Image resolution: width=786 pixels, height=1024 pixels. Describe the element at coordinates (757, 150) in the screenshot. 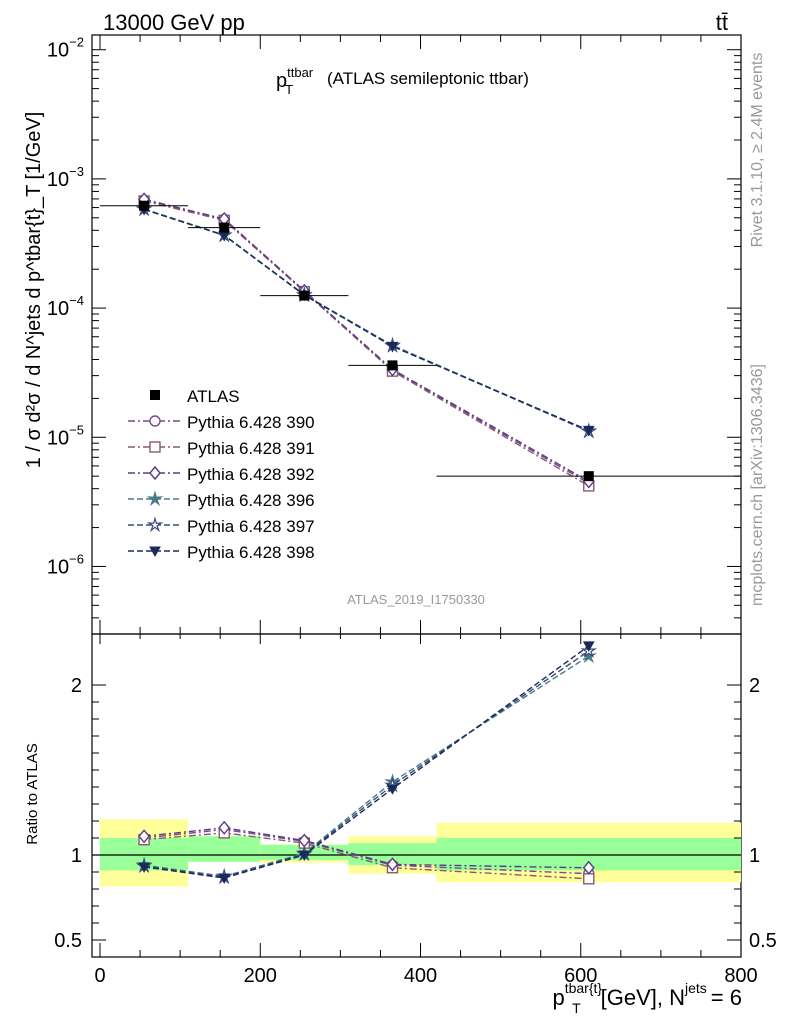

I see `rivet-version-label: Rivet 3.1.10, ≥ 2.4M events` at that location.